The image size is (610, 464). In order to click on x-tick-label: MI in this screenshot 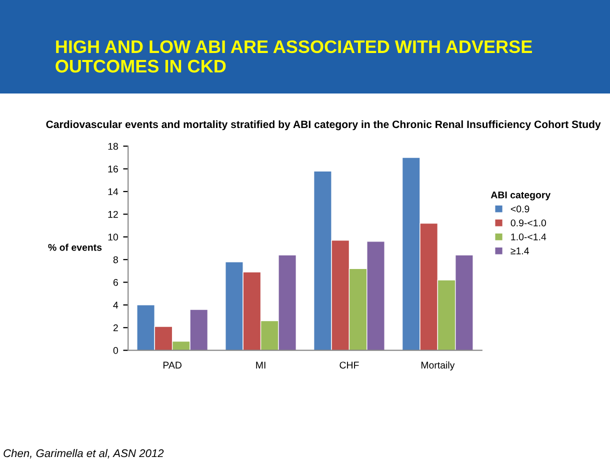, I will do `click(261, 365)`.